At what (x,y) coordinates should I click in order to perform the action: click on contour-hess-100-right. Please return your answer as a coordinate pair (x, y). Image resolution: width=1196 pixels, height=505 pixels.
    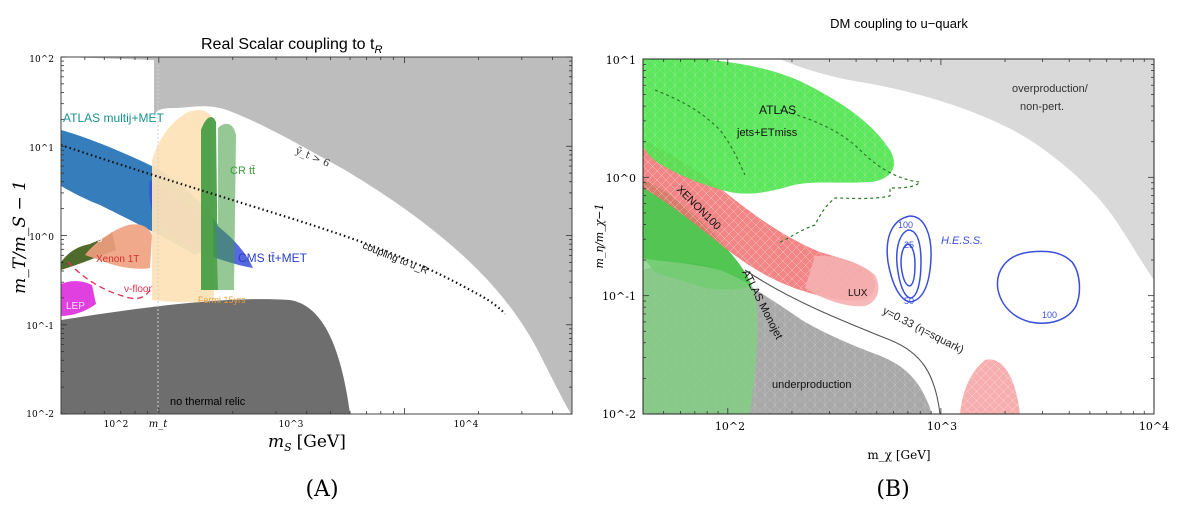
    Looking at the image, I should click on (1038, 287).